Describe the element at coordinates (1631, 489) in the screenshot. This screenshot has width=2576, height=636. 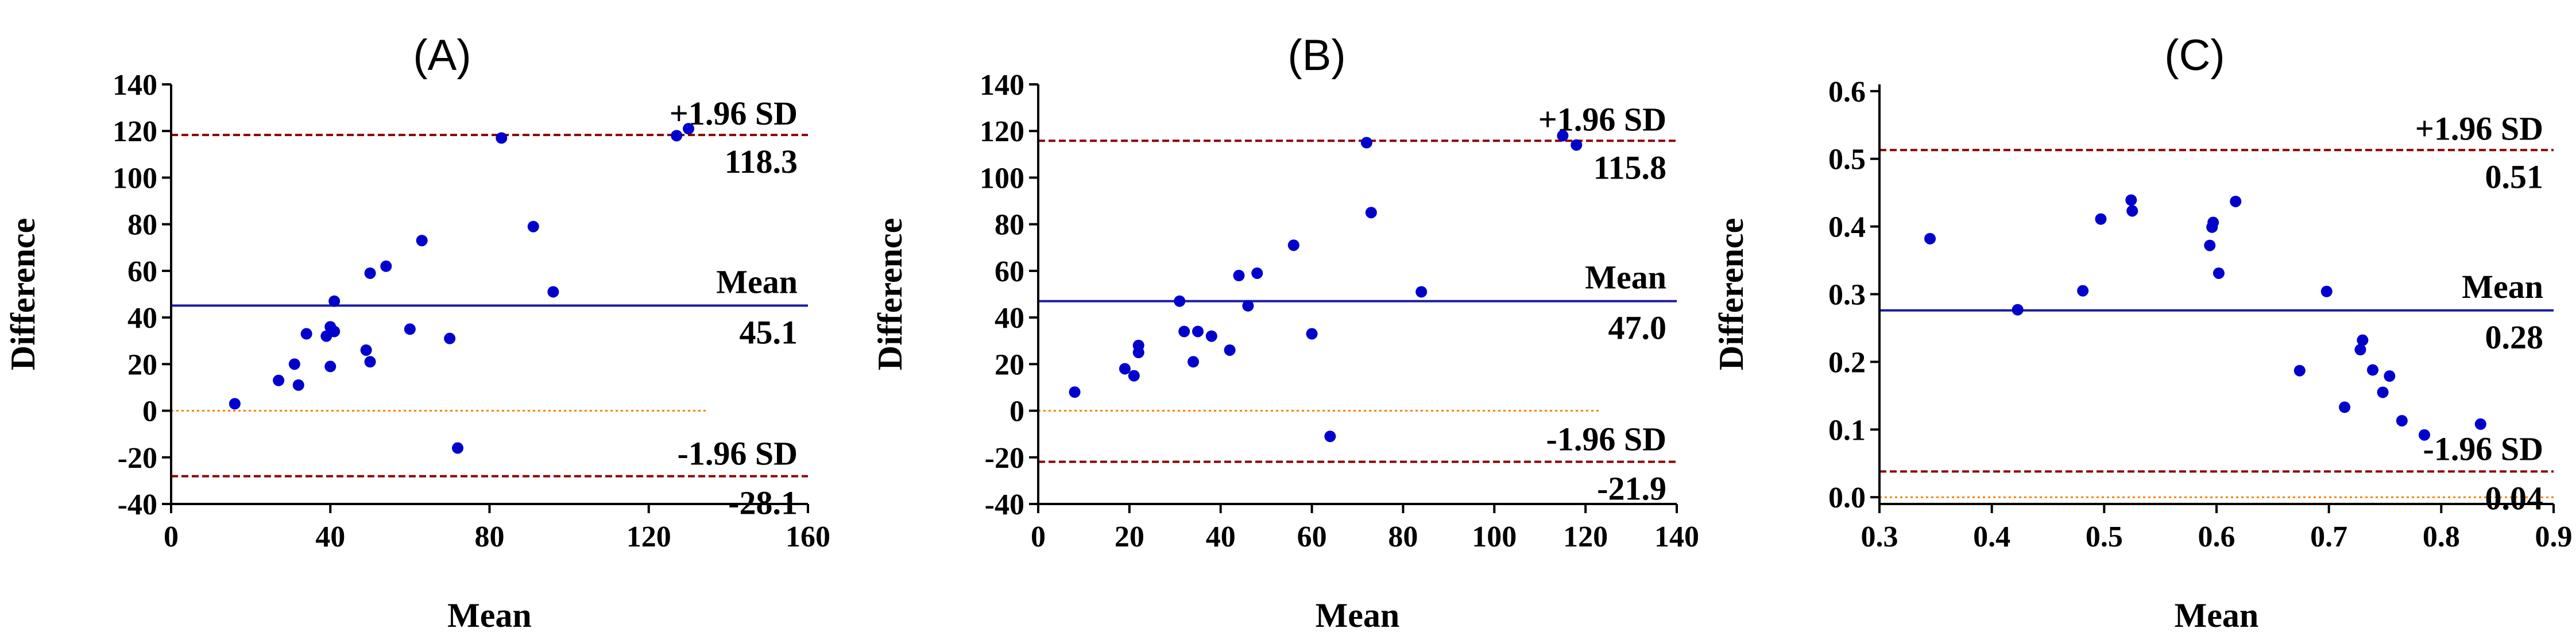
I see `lower-limit-value: -21.9` at that location.